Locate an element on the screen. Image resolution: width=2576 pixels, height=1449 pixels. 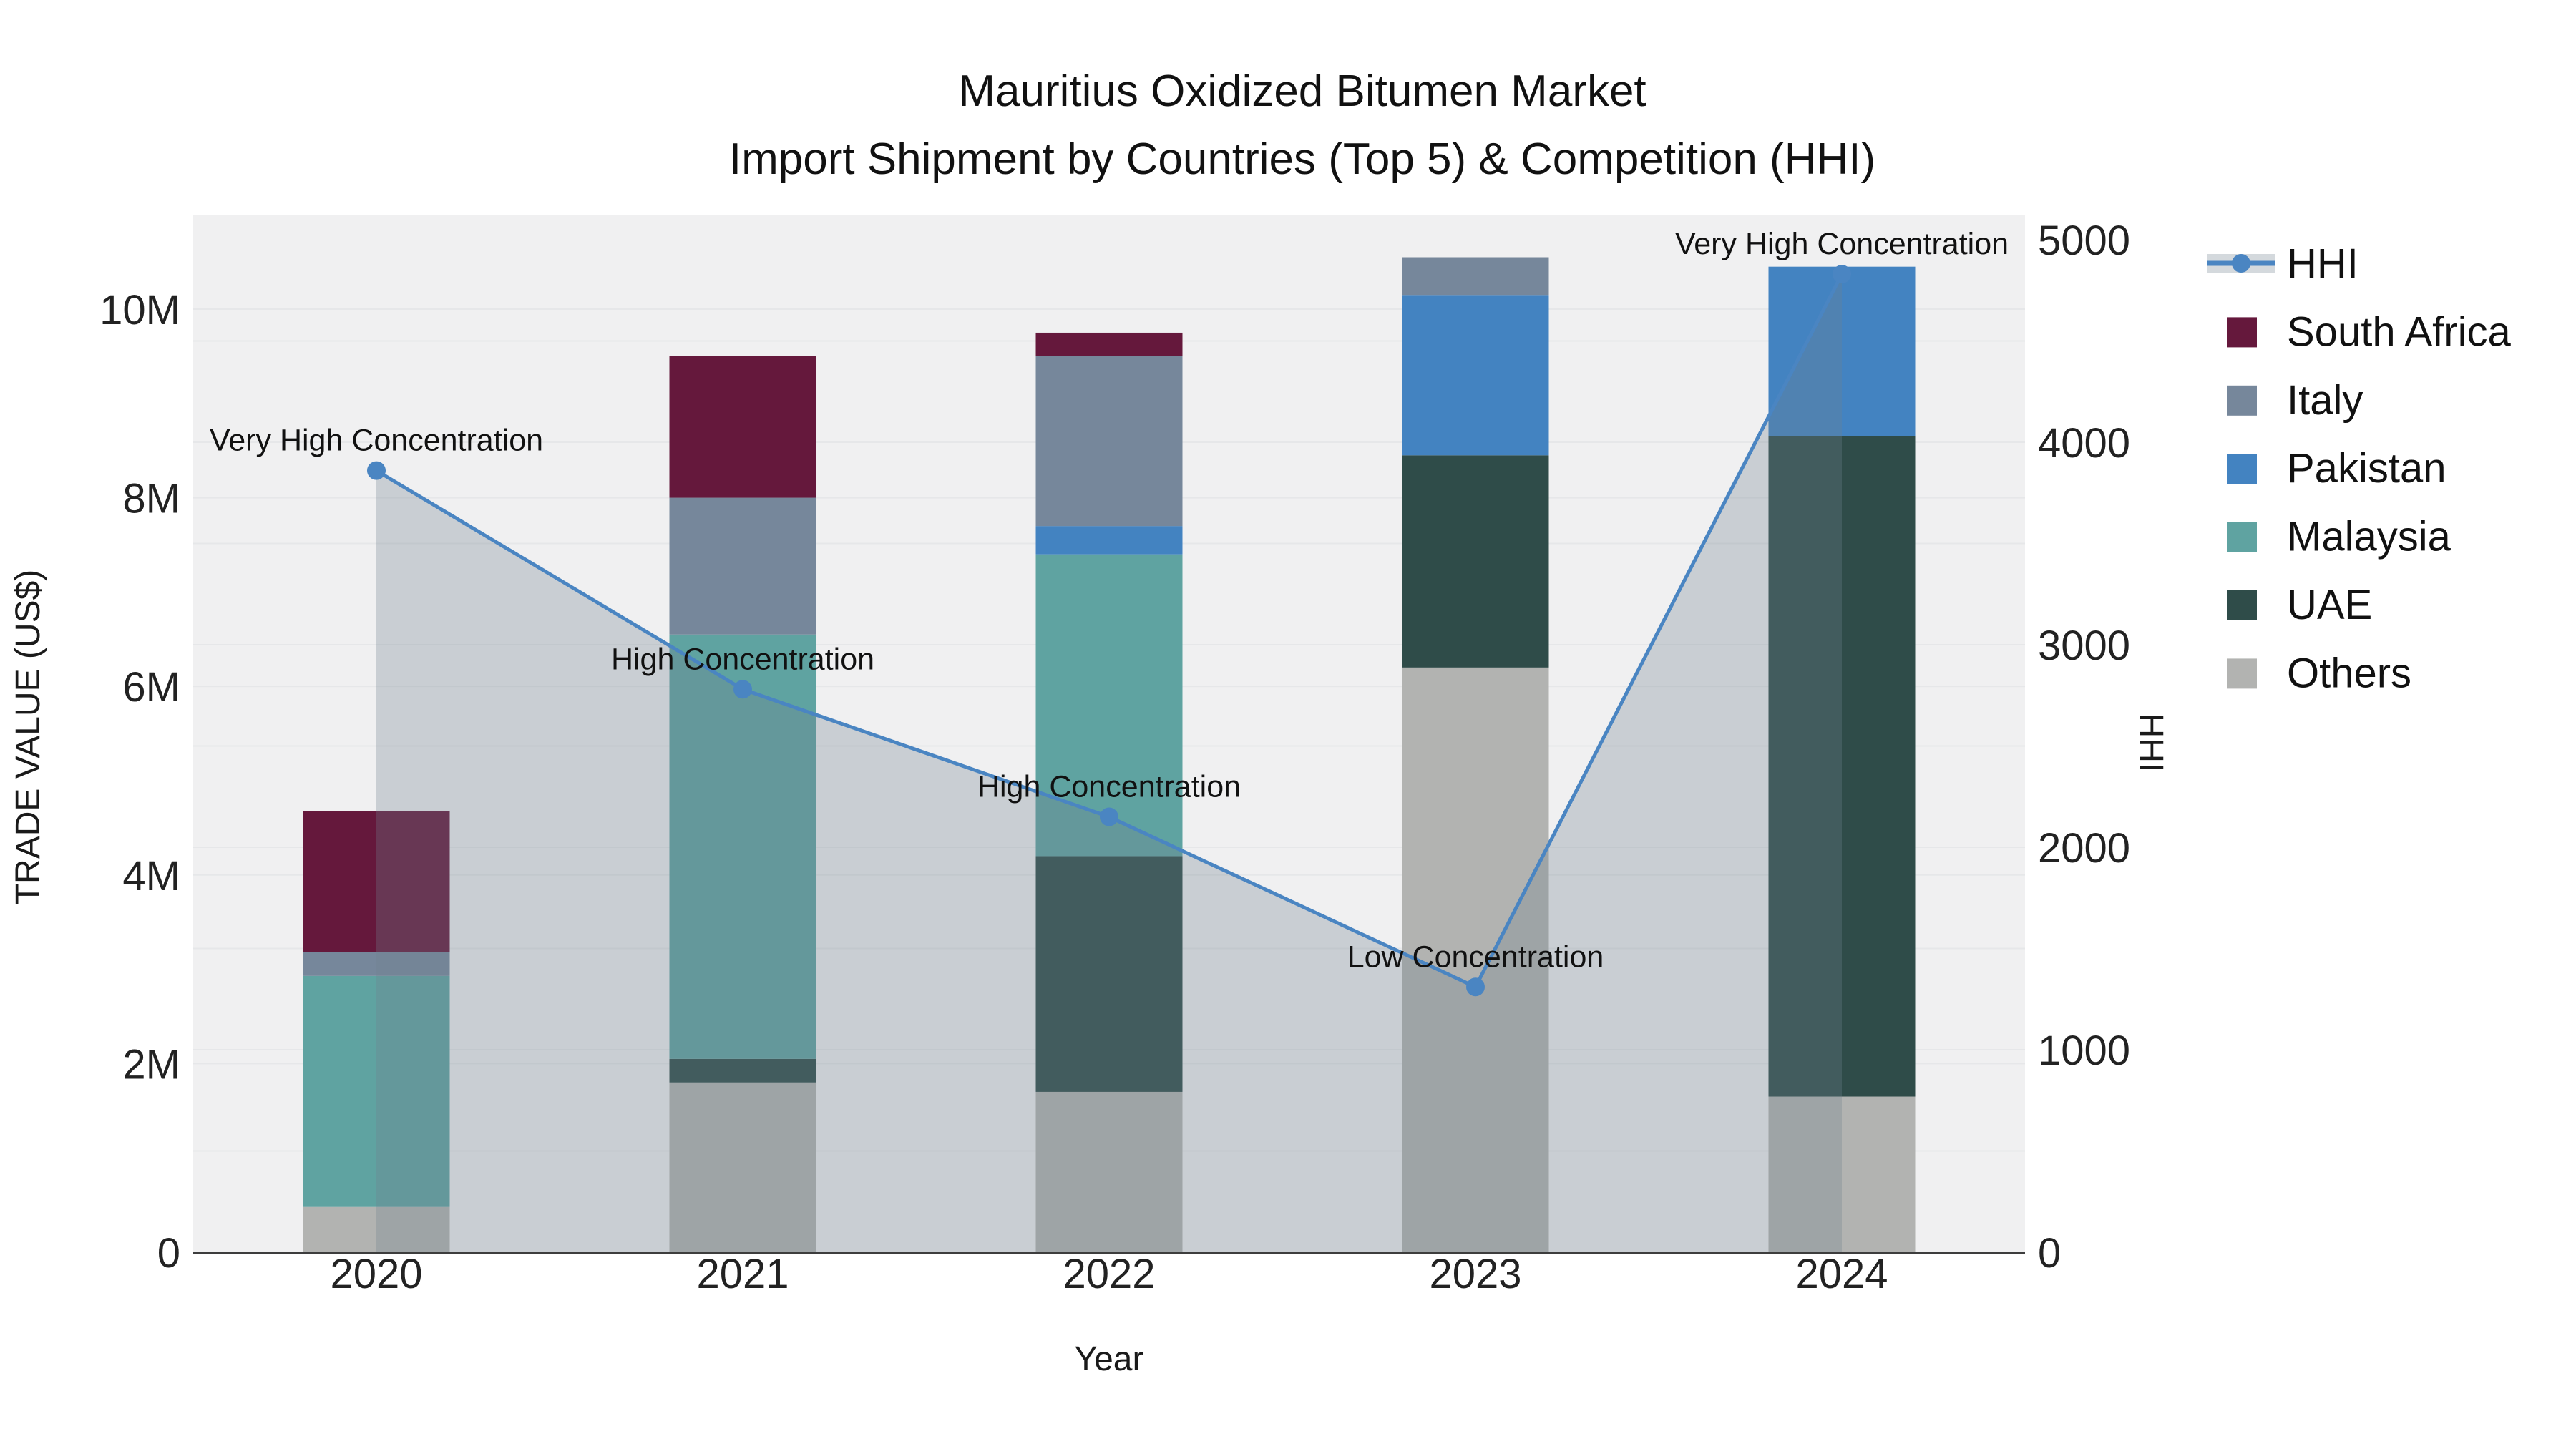
bar-segment-2023-italy is located at coordinates (1475, 276).